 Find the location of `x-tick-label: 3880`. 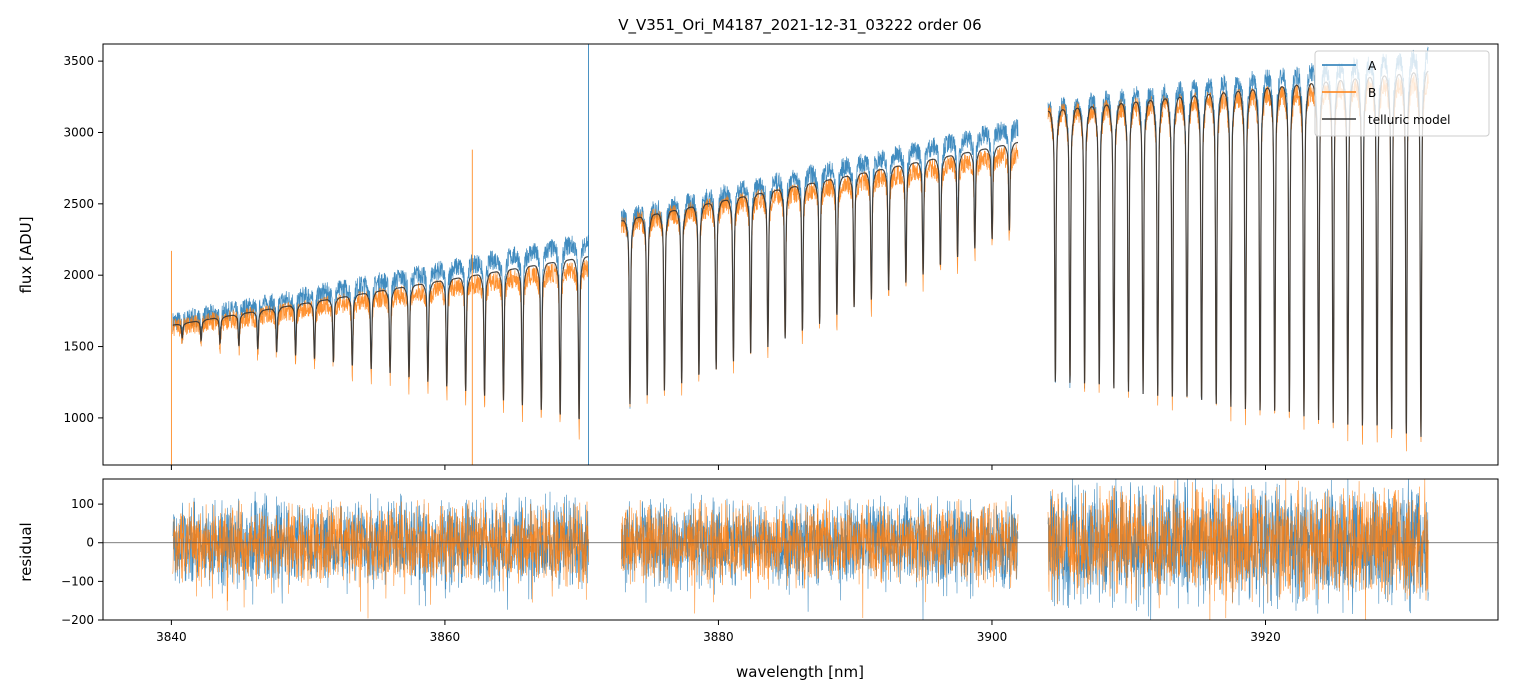

x-tick-label: 3880 is located at coordinates (718, 637).